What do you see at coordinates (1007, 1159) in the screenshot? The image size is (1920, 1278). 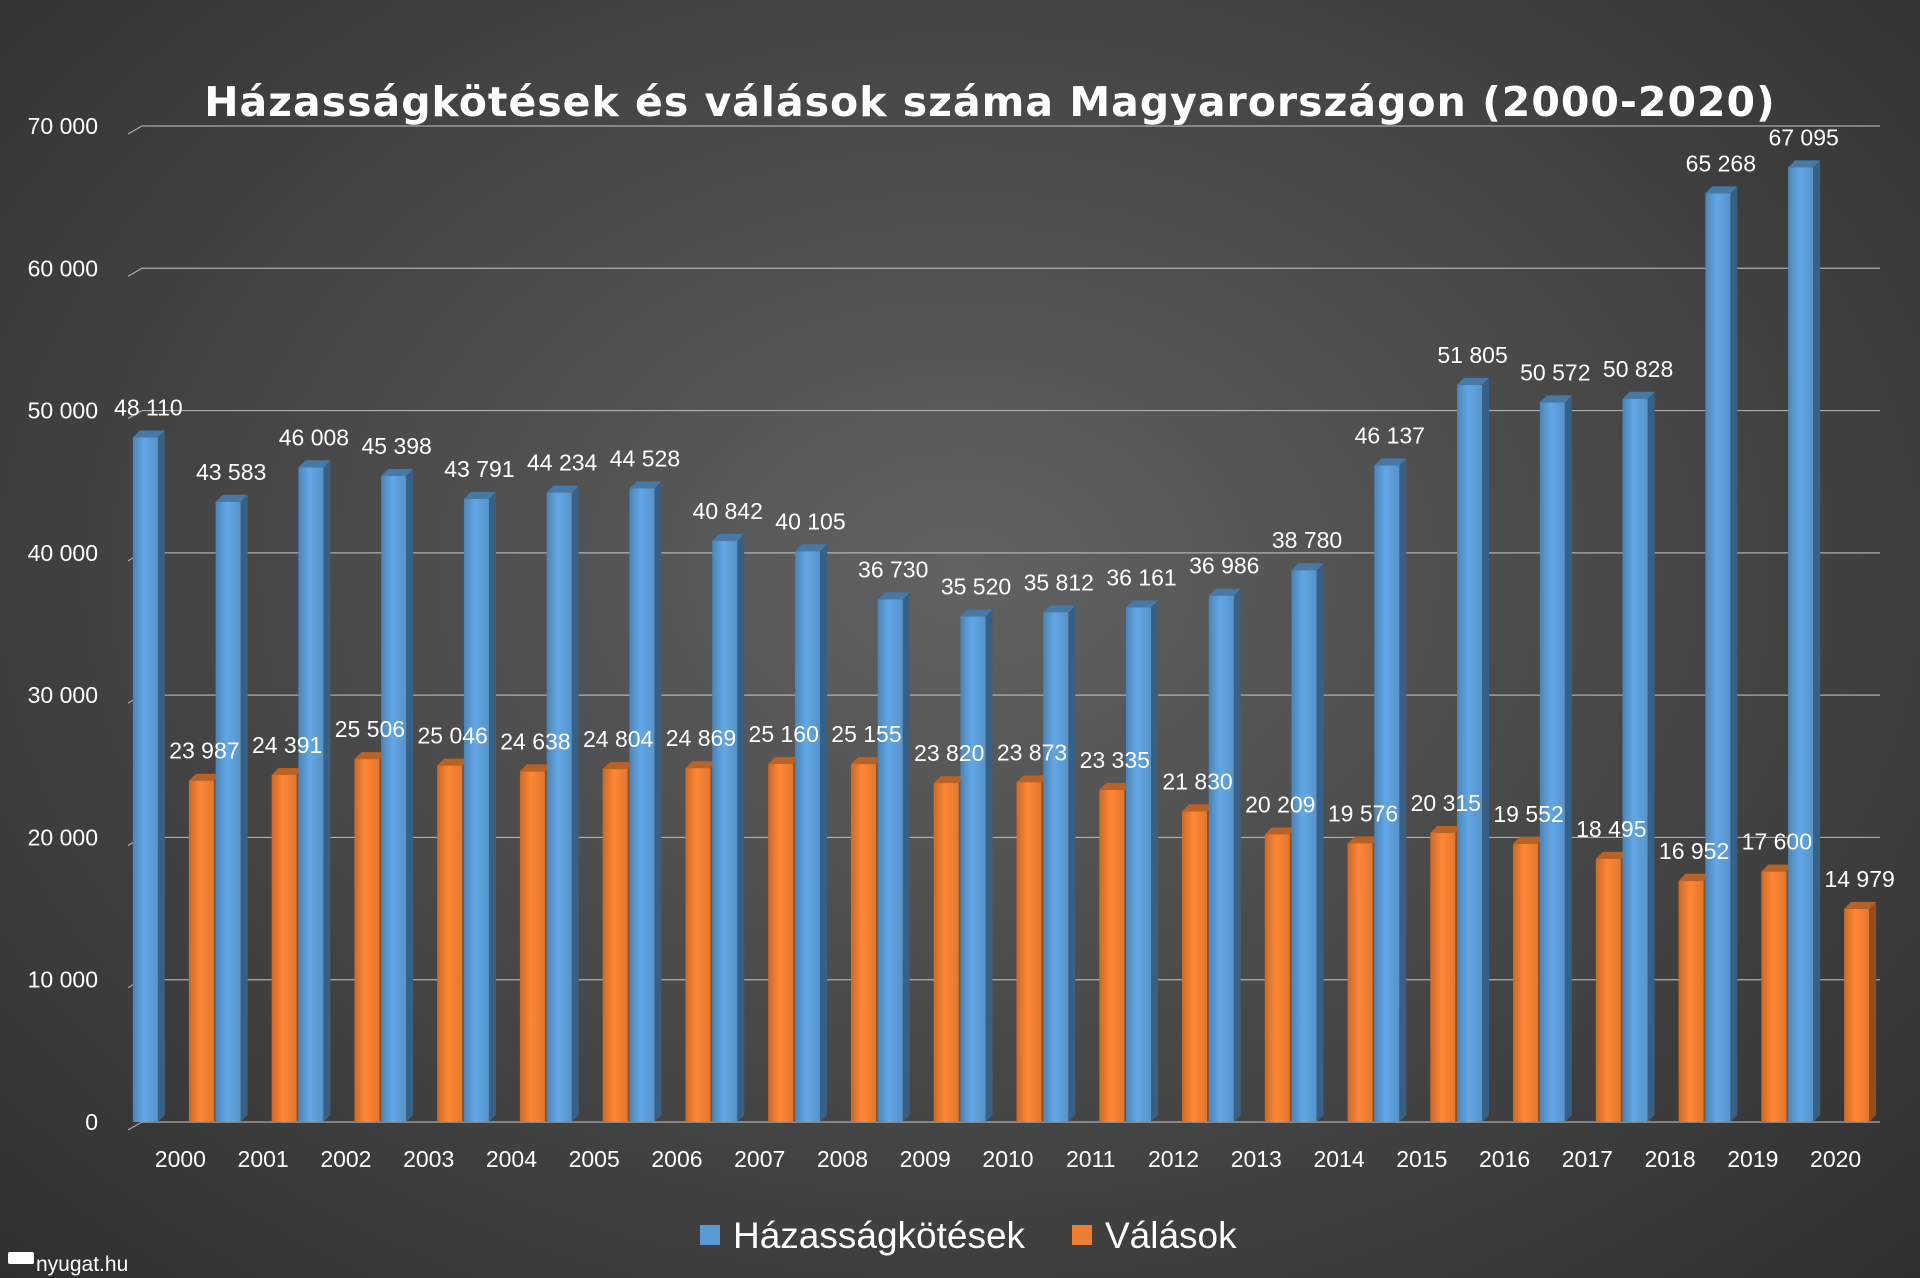 I see `x-tick-label: 2010` at bounding box center [1007, 1159].